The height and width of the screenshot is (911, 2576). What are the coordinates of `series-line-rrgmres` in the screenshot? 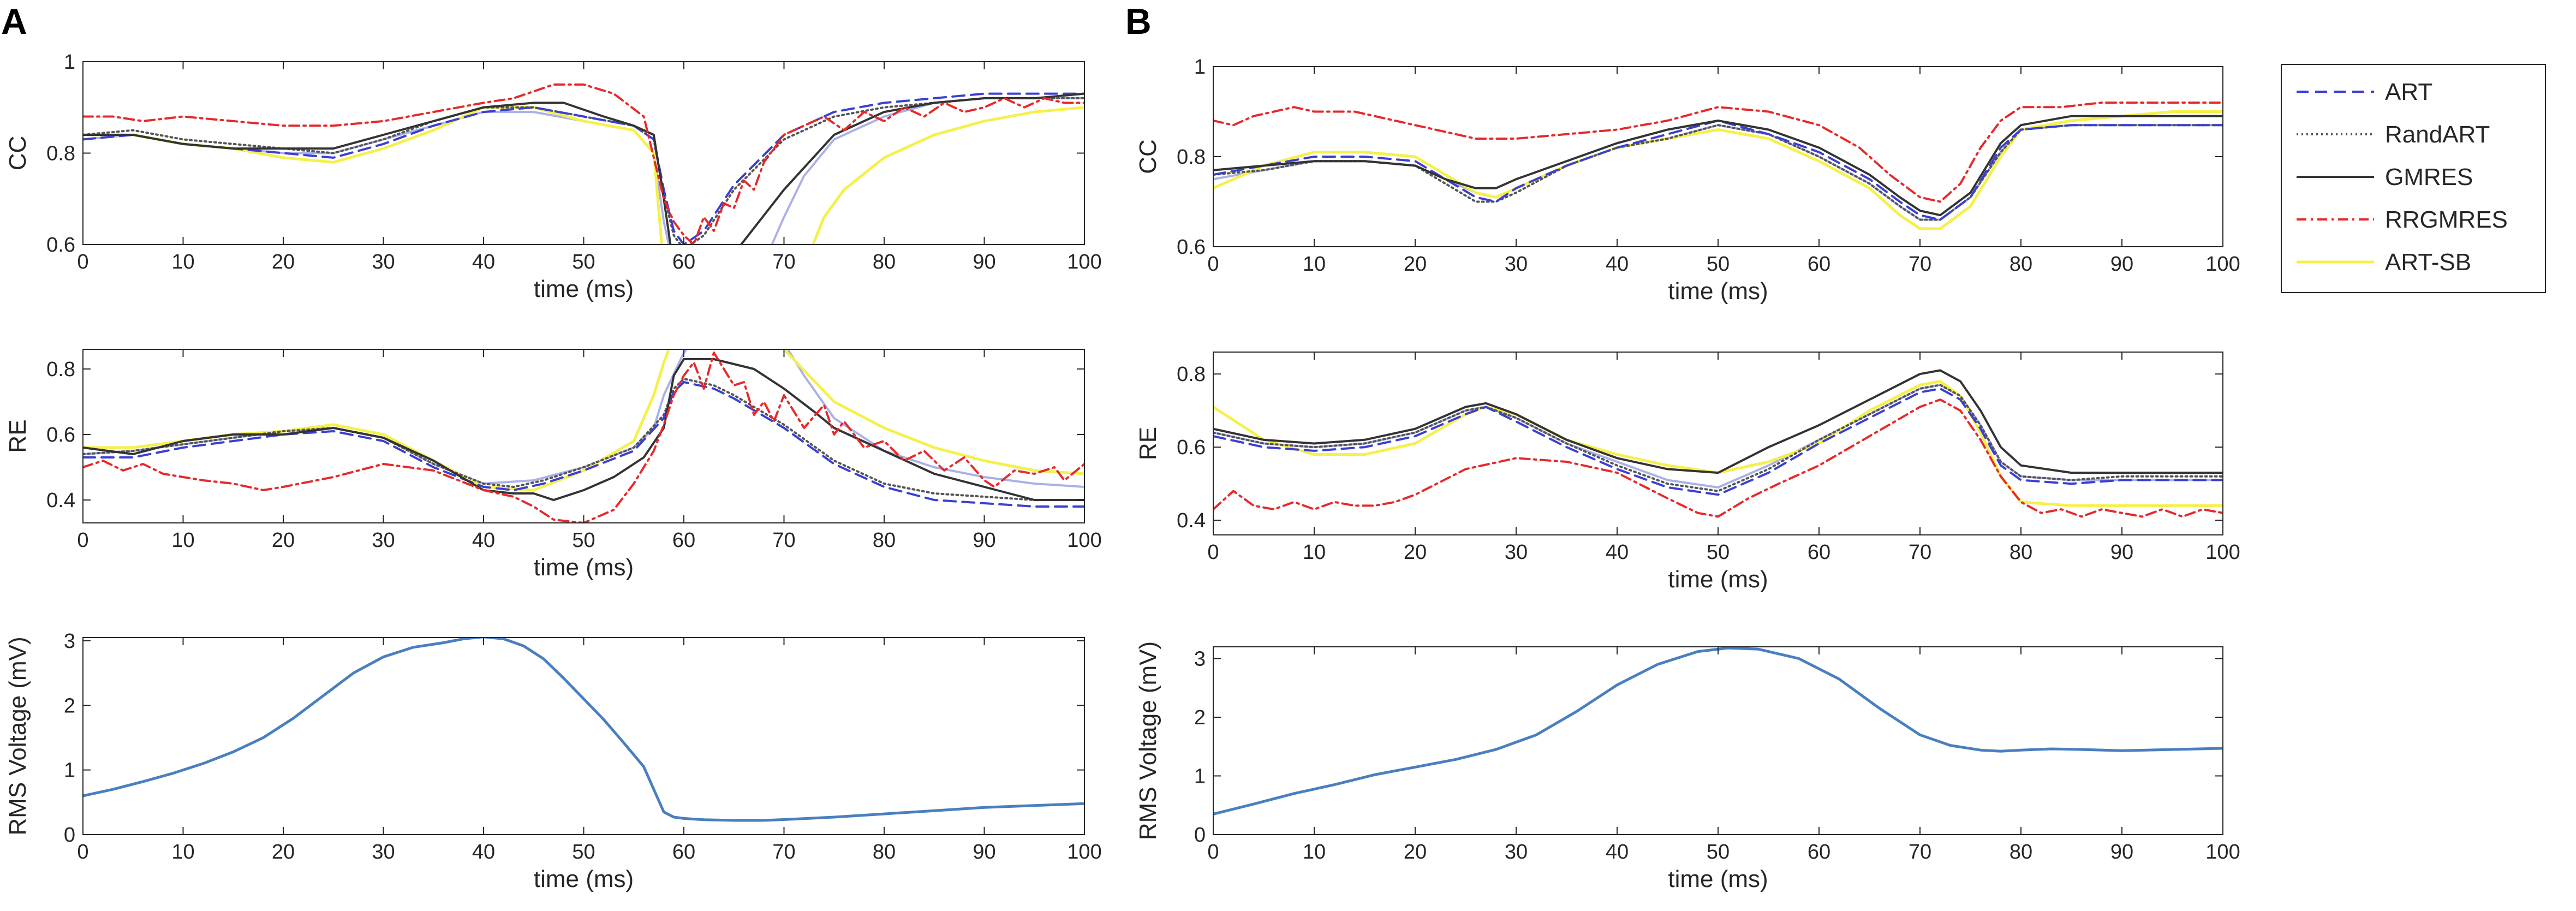 It's located at (1718, 458).